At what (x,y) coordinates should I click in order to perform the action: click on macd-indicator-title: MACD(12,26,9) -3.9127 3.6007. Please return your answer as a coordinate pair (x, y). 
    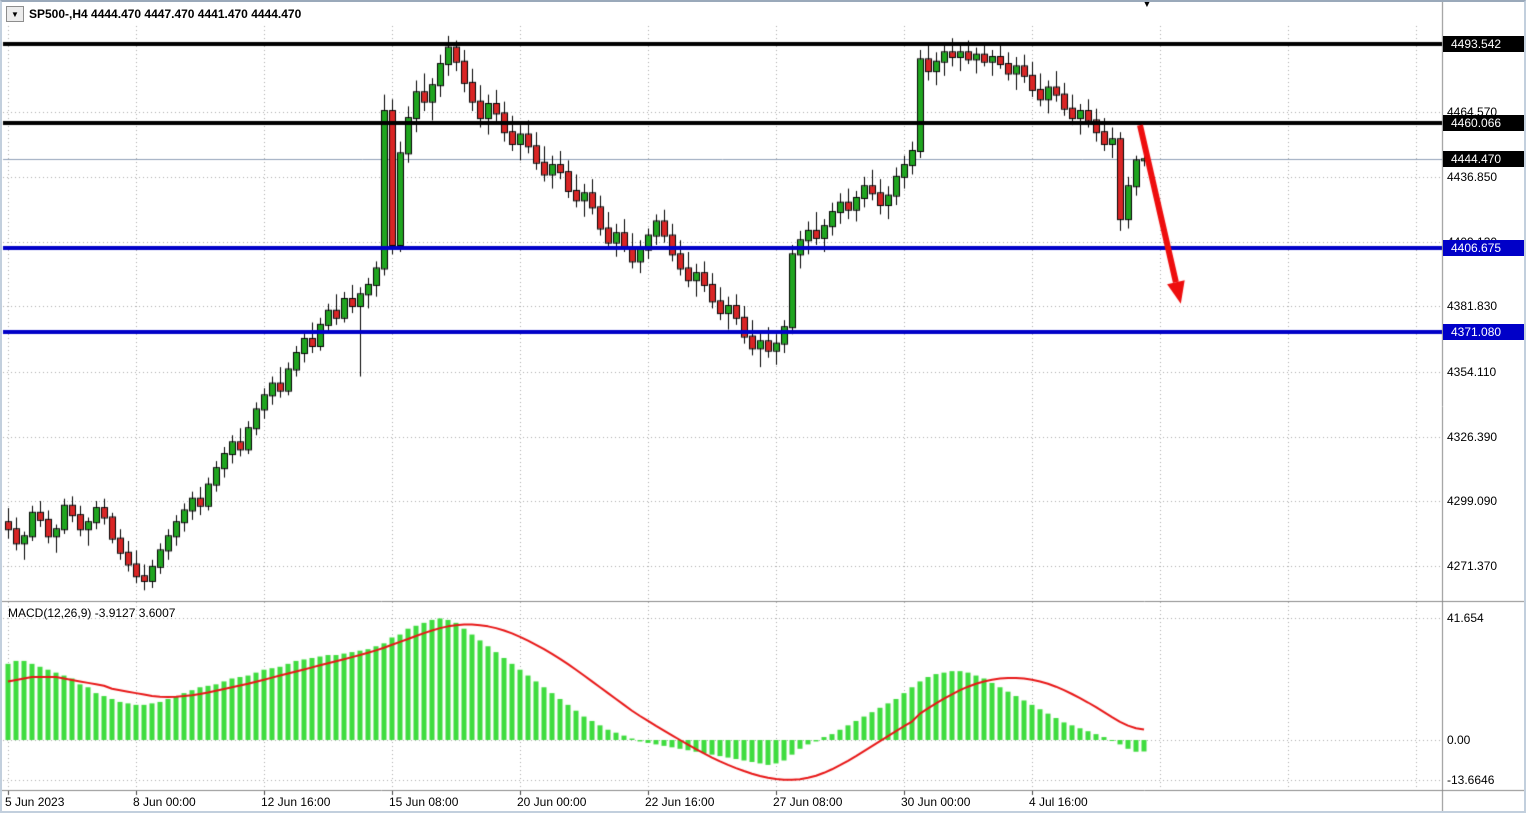
    Looking at the image, I should click on (92, 613).